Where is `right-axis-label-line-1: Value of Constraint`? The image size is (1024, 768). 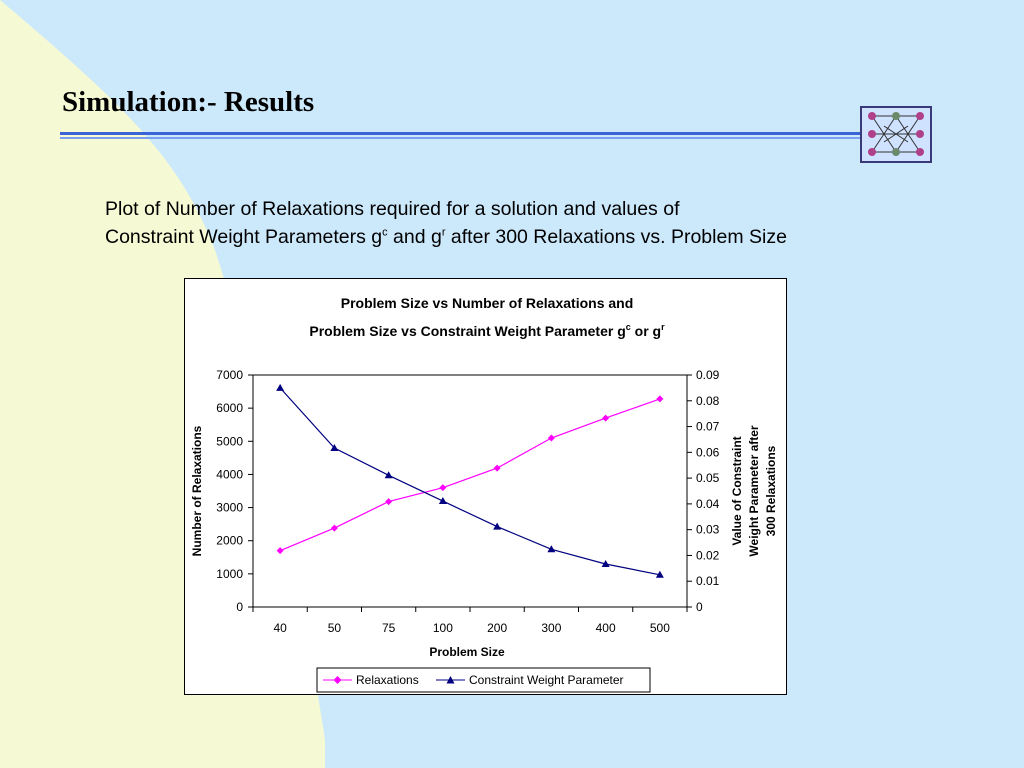 right-axis-label-line-1: Value of Constraint is located at coordinates (737, 490).